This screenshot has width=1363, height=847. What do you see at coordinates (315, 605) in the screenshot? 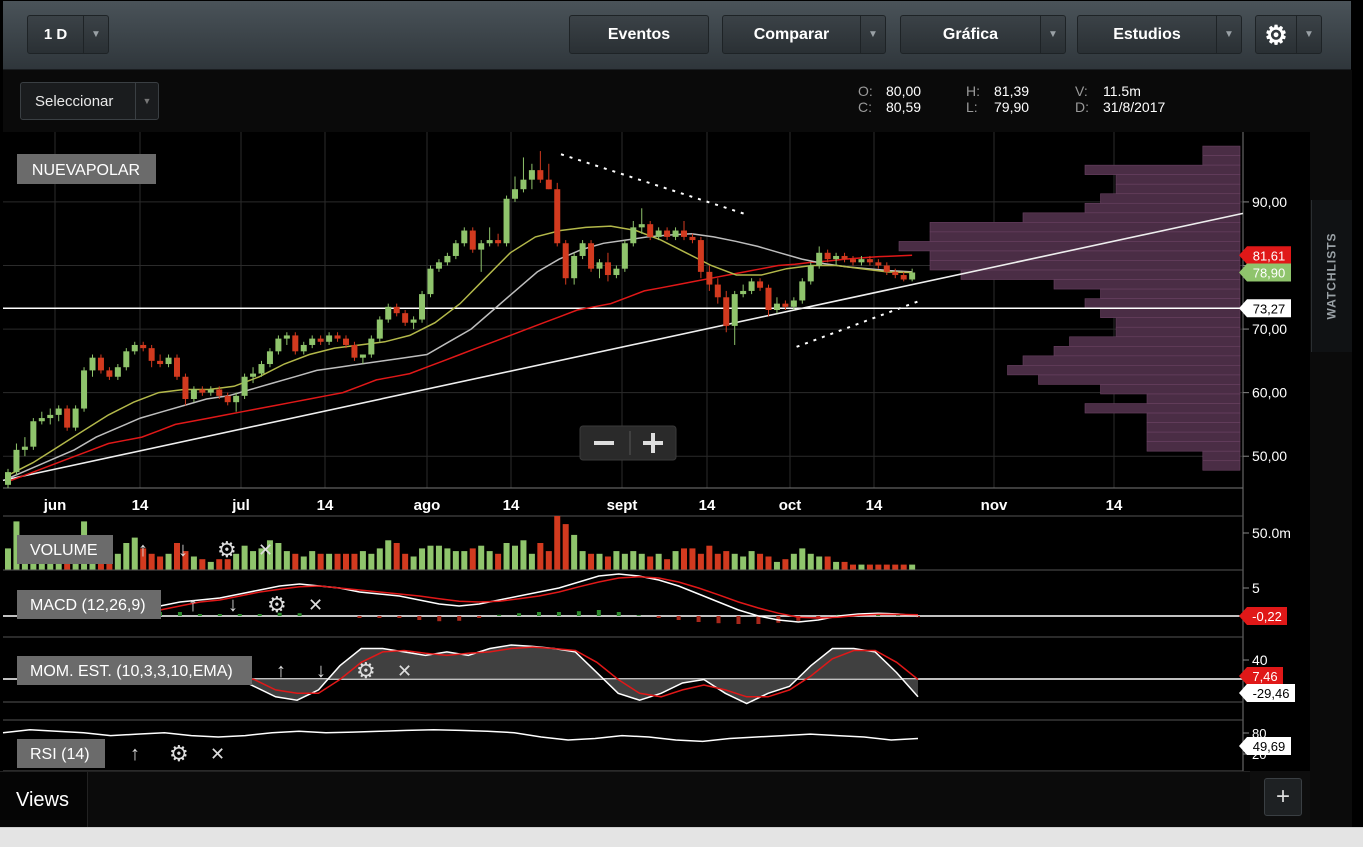
I see `close-icon: ✕` at bounding box center [315, 605].